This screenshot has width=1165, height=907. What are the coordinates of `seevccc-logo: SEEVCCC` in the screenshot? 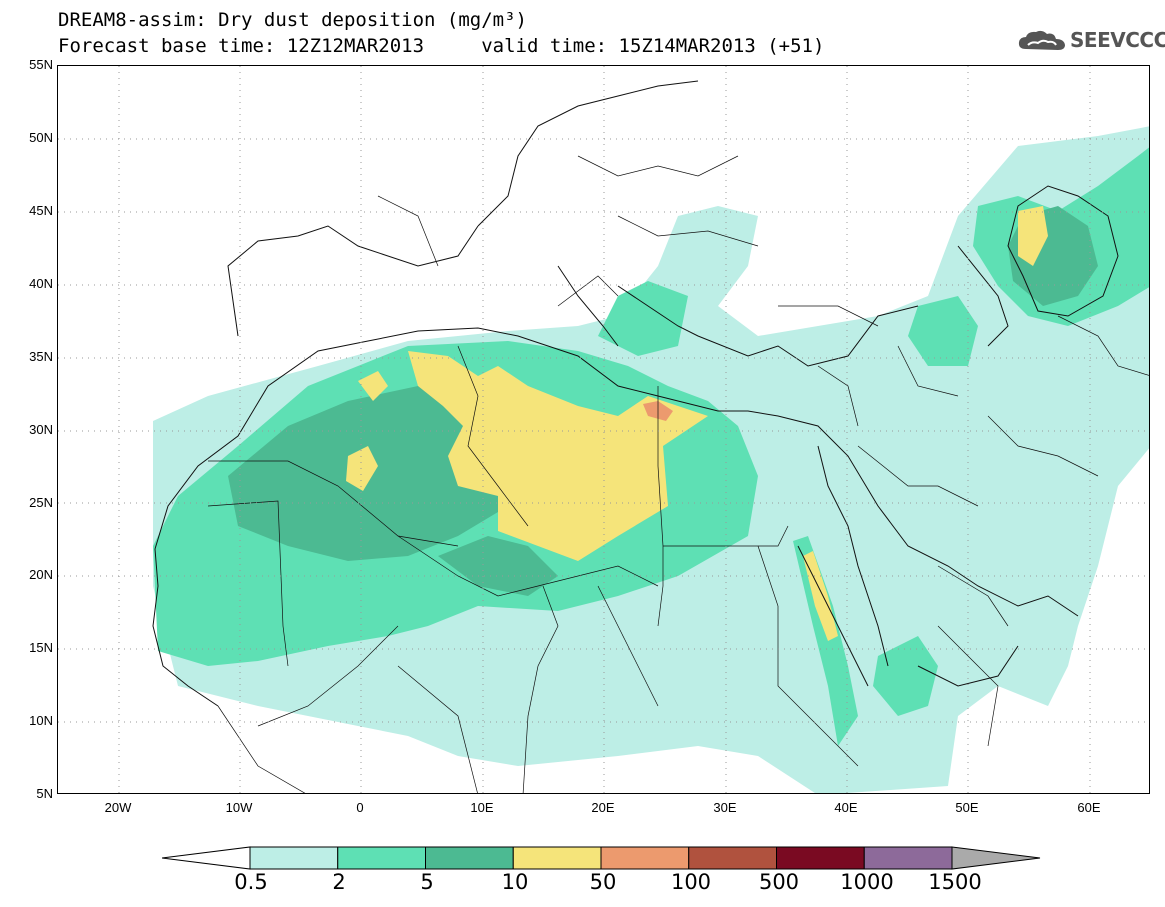 It's located at (1091, 40).